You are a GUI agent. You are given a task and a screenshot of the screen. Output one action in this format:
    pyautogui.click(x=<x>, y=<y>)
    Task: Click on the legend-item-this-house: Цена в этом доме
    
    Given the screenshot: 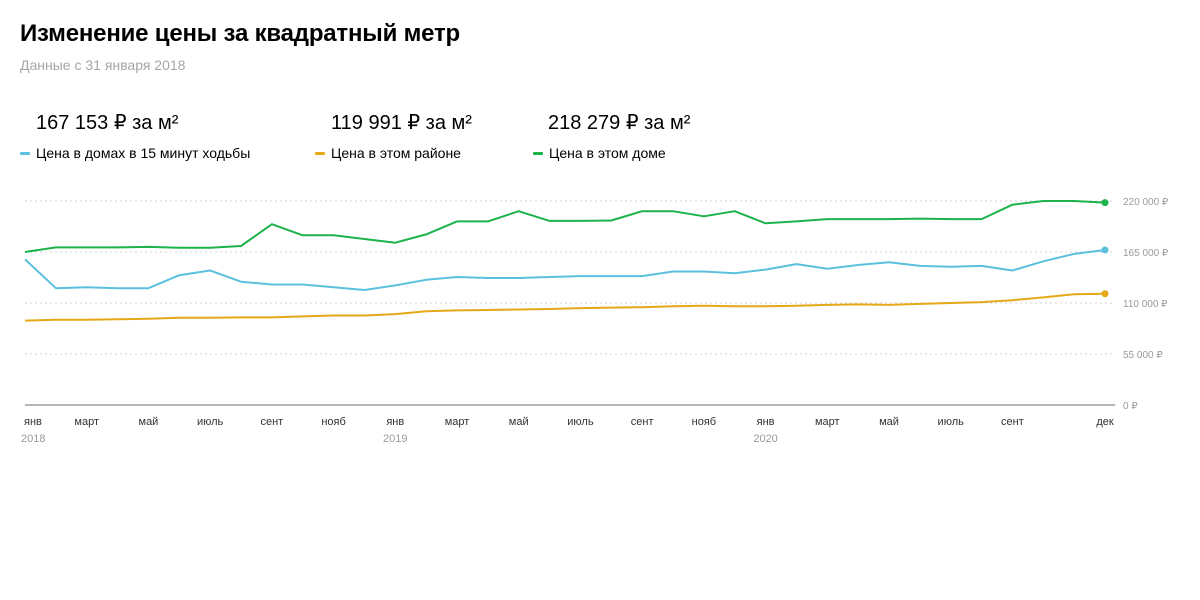 What is the action you would take?
    pyautogui.click(x=611, y=153)
    